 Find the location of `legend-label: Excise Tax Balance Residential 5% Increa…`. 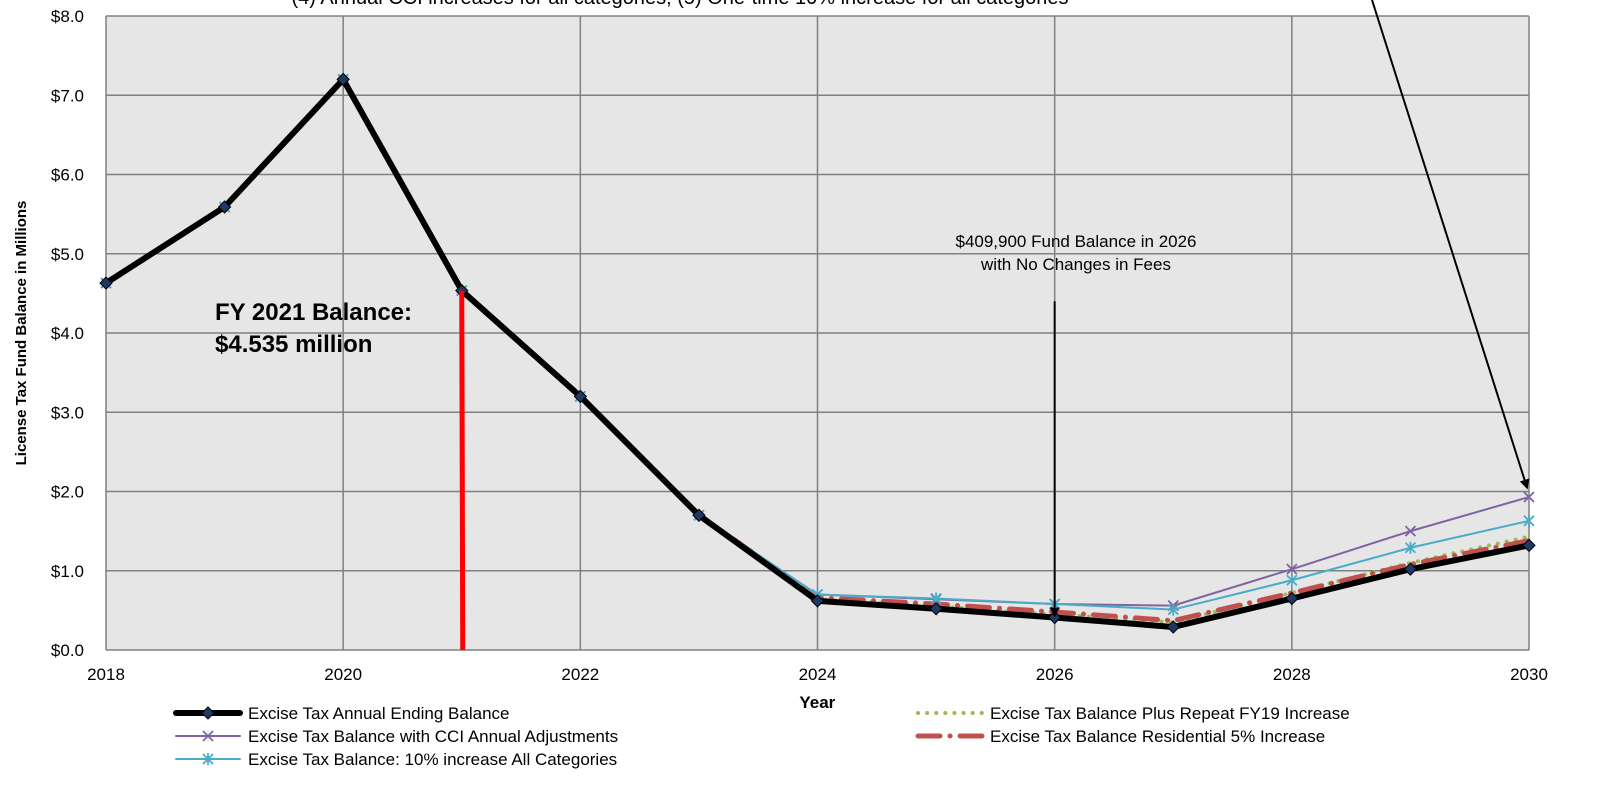

legend-label: Excise Tax Balance Residential 5% Increa… is located at coordinates (1157, 736).